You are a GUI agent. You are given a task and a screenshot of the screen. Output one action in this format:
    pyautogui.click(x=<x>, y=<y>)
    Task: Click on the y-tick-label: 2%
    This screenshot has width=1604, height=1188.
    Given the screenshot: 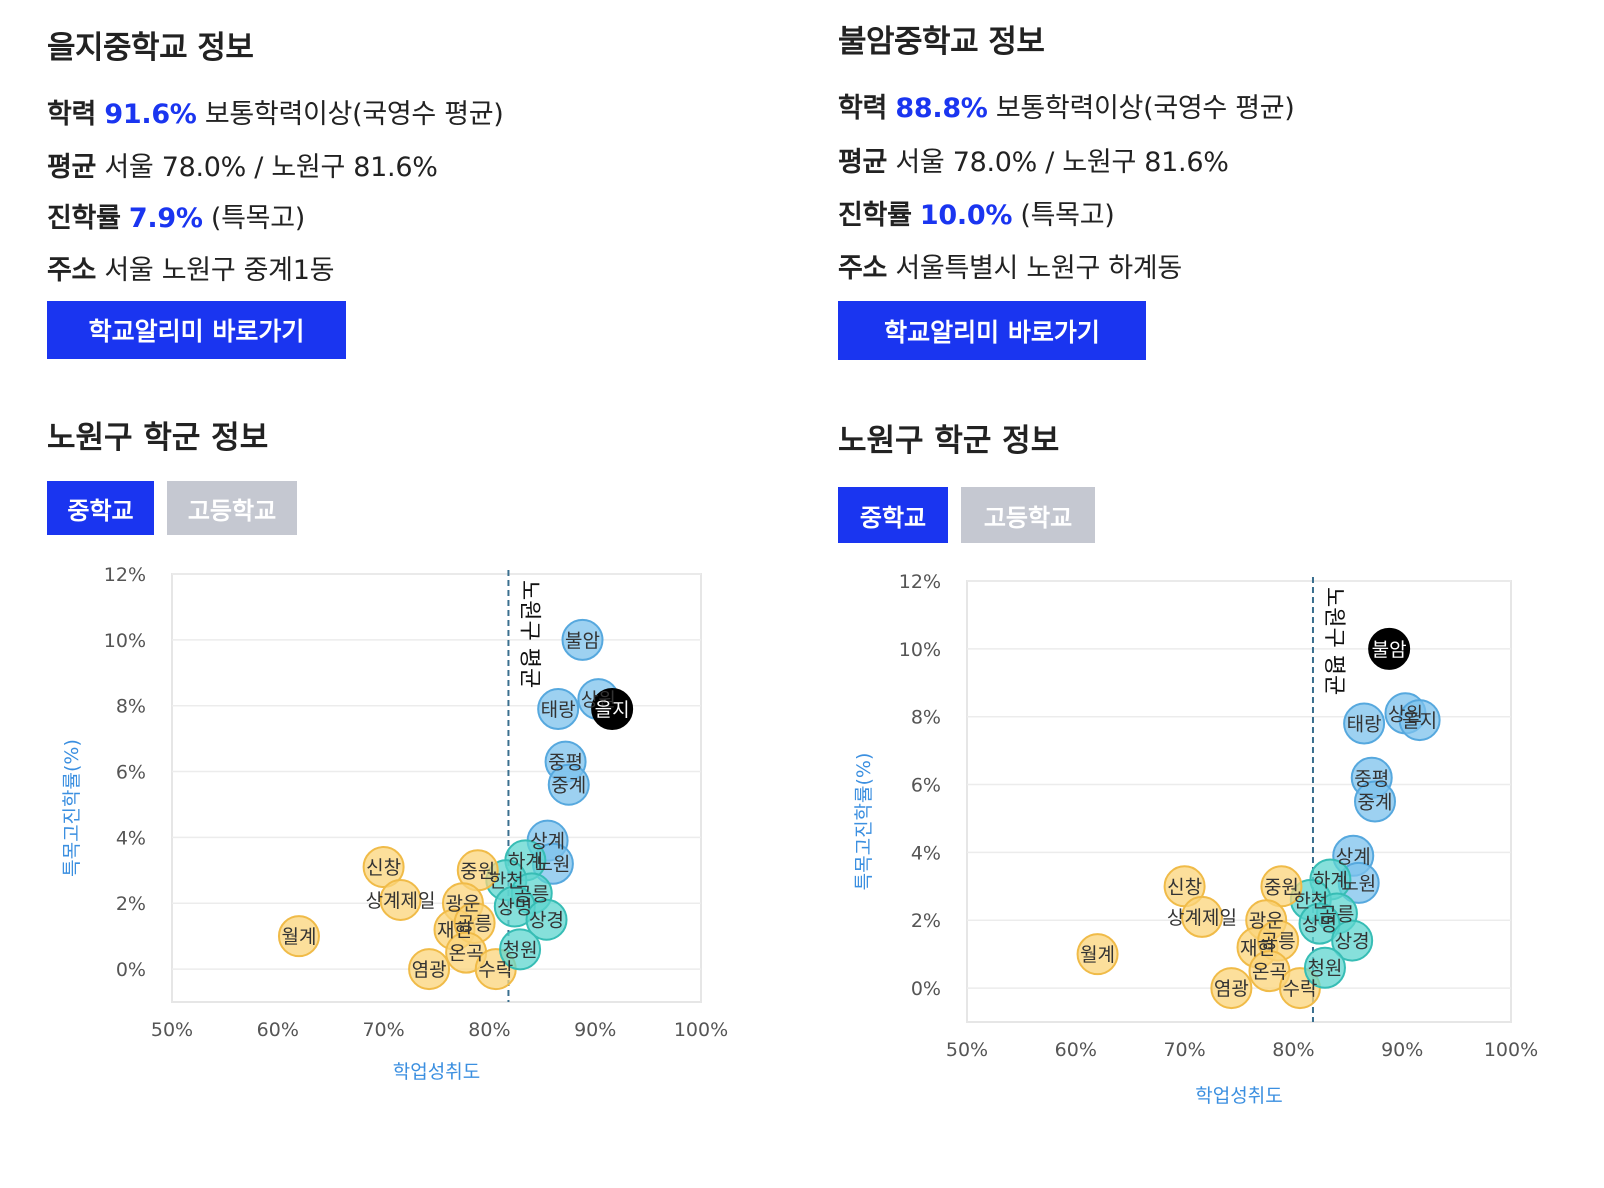 What is the action you would take?
    pyautogui.click(x=131, y=904)
    